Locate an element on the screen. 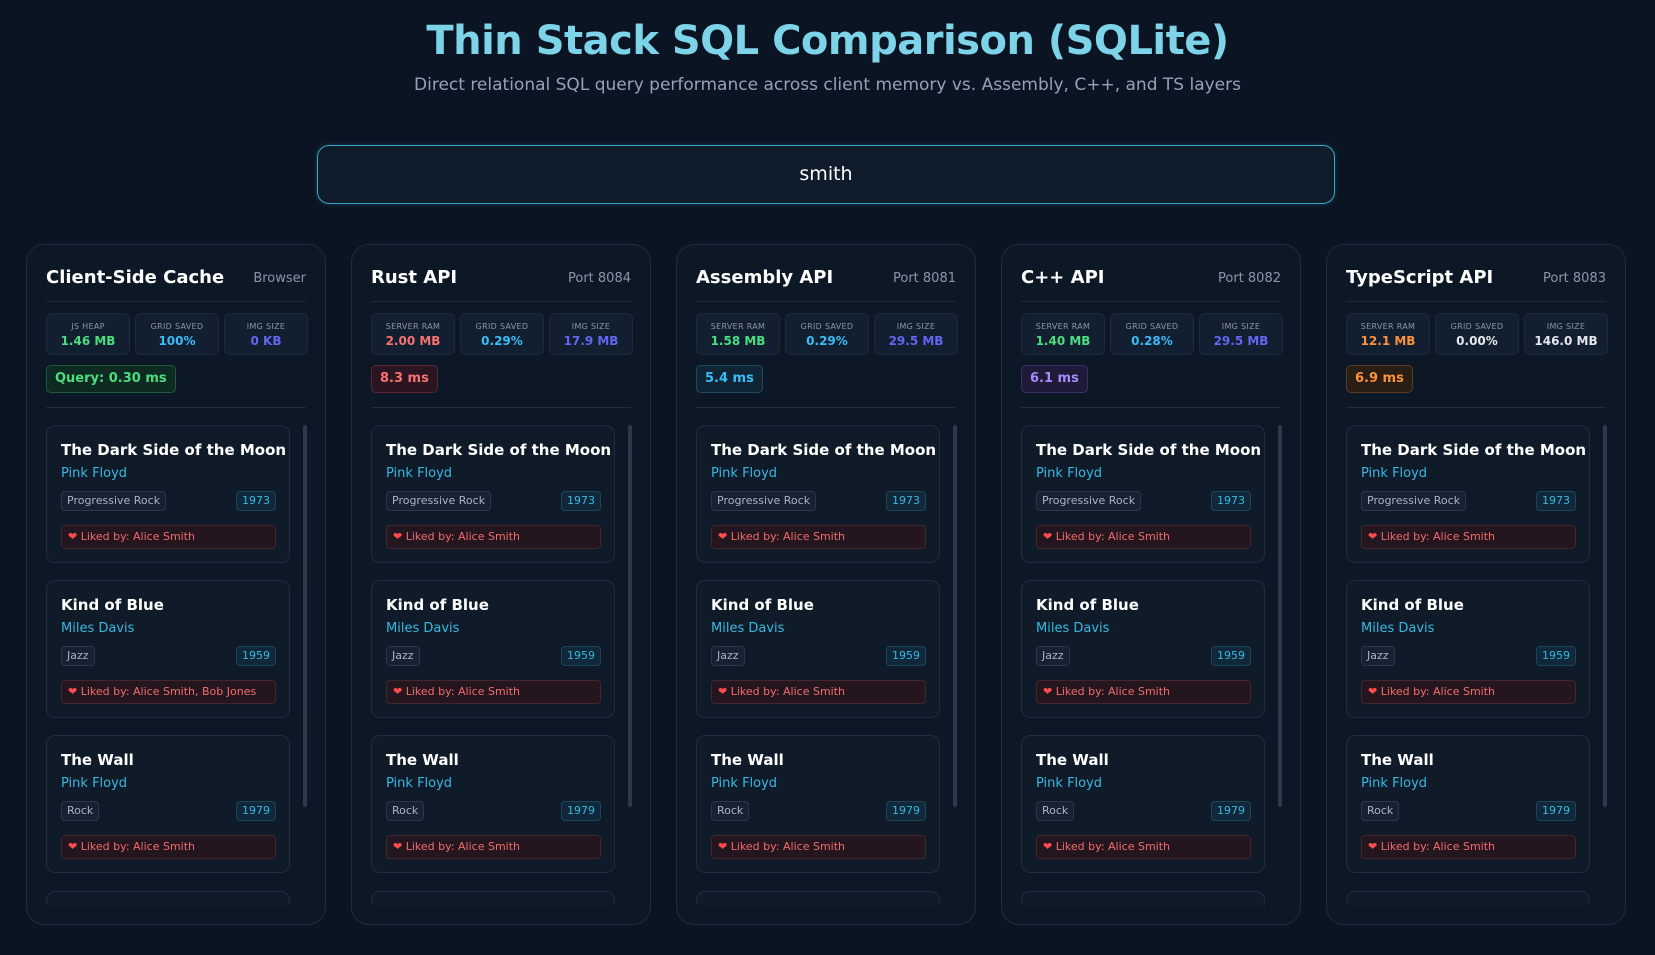  stat-label: GRID SAVED is located at coordinates (177, 326).